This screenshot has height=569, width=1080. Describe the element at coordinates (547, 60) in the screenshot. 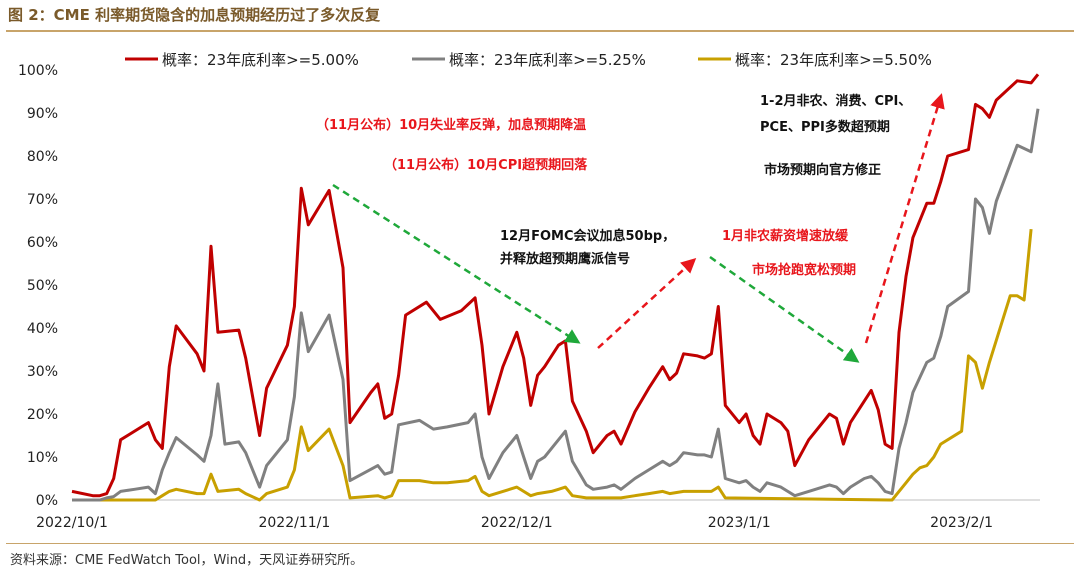

I see `legend-label-525: 概率：23年底利率>=5.25%` at that location.